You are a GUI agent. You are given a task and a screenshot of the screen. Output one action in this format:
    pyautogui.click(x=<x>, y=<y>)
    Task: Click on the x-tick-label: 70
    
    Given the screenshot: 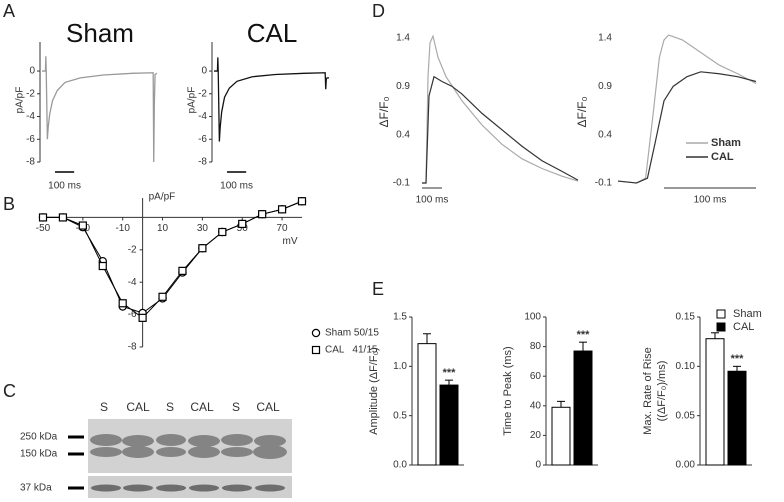 What is the action you would take?
    pyautogui.click(x=283, y=228)
    